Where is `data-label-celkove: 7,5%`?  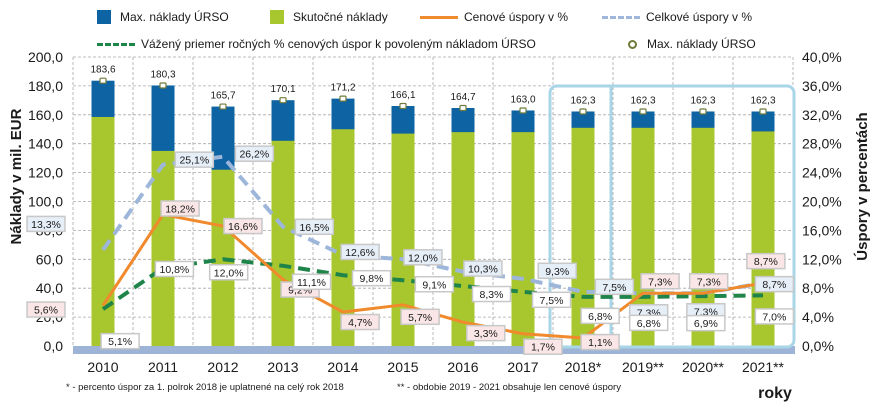
data-label-celkove: 7,5% is located at coordinates (614, 288).